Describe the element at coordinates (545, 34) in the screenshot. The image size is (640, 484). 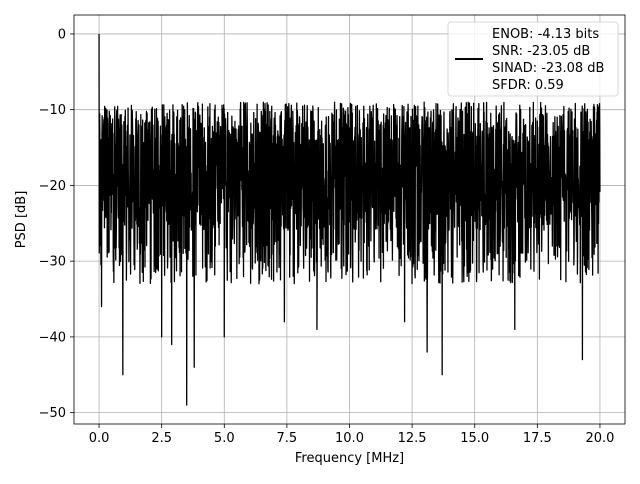
I see `legend-line-enob: ENOB: -4.13 bits` at that location.